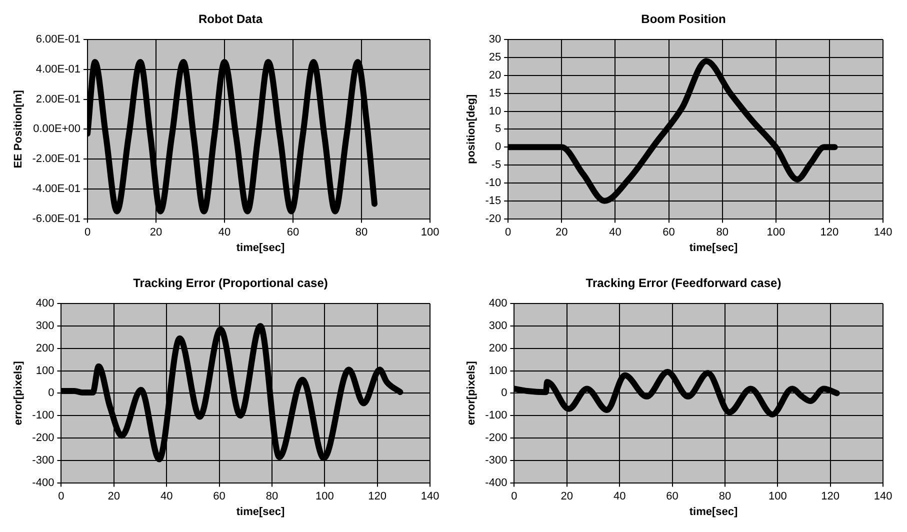 This screenshot has height=532, width=907. Describe the element at coordinates (472, 129) in the screenshot. I see `y-axis-title: position[deg]` at that location.